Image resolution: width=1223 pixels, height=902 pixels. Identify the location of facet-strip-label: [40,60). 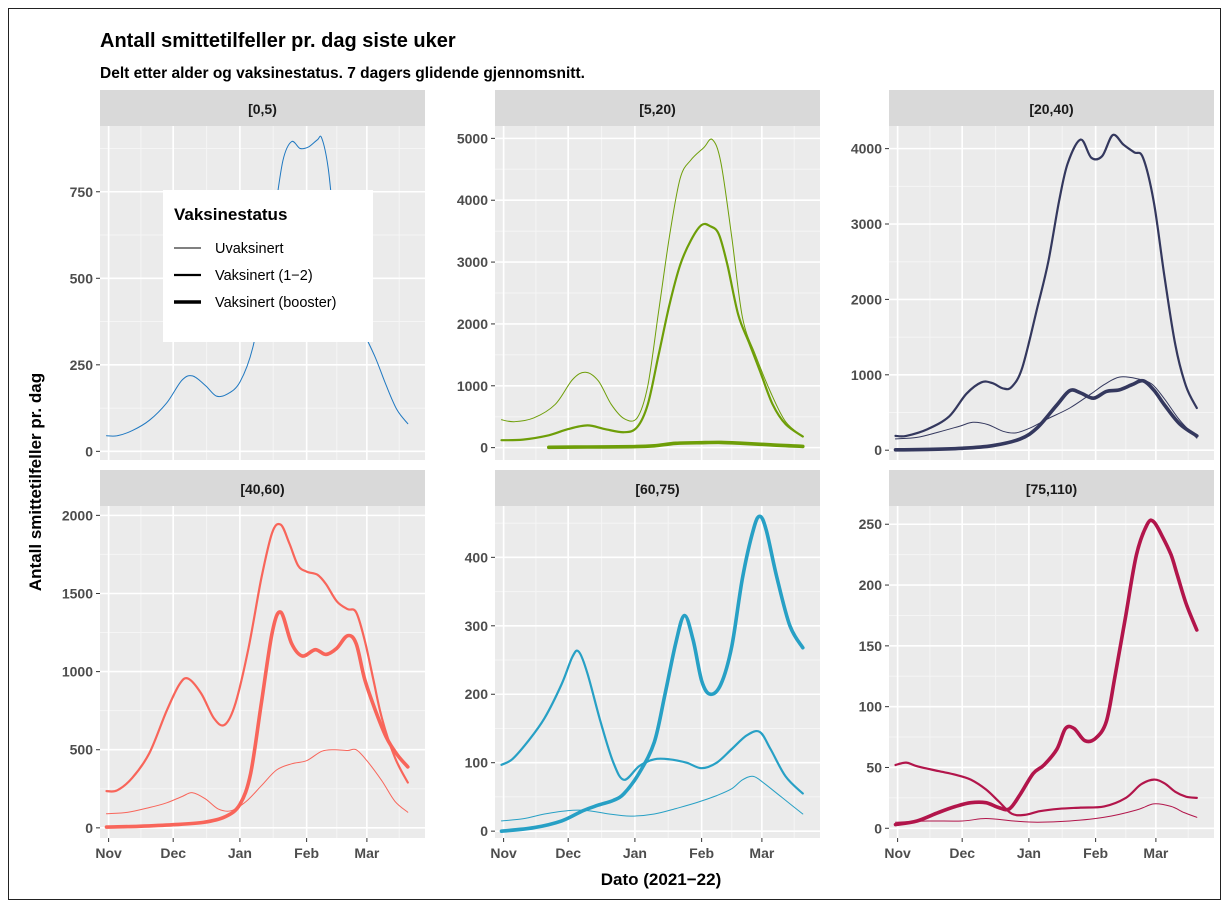
(262, 489).